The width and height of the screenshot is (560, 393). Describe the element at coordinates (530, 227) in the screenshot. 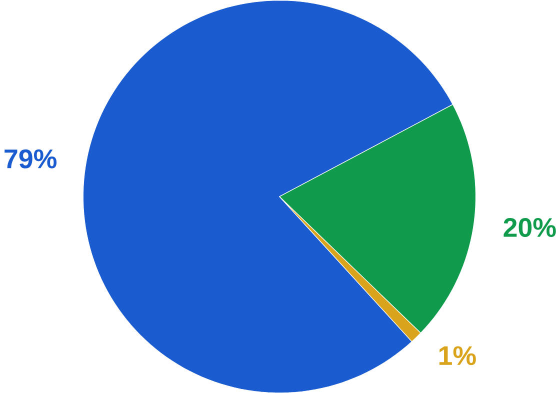

I see `data-label: 20%` at that location.